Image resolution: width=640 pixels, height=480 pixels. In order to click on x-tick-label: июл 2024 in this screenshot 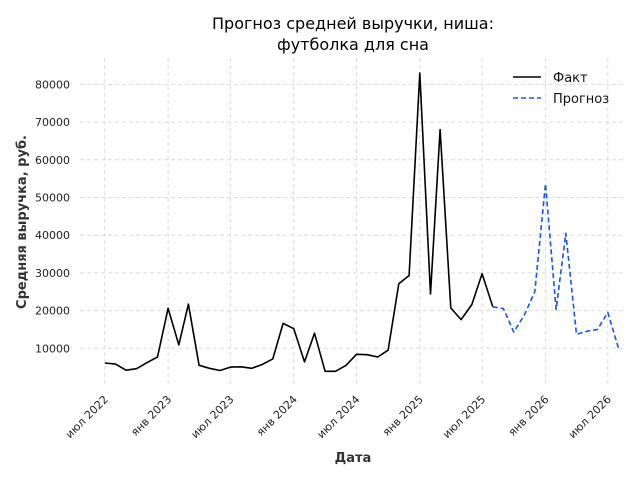, I will do `click(339, 417)`.